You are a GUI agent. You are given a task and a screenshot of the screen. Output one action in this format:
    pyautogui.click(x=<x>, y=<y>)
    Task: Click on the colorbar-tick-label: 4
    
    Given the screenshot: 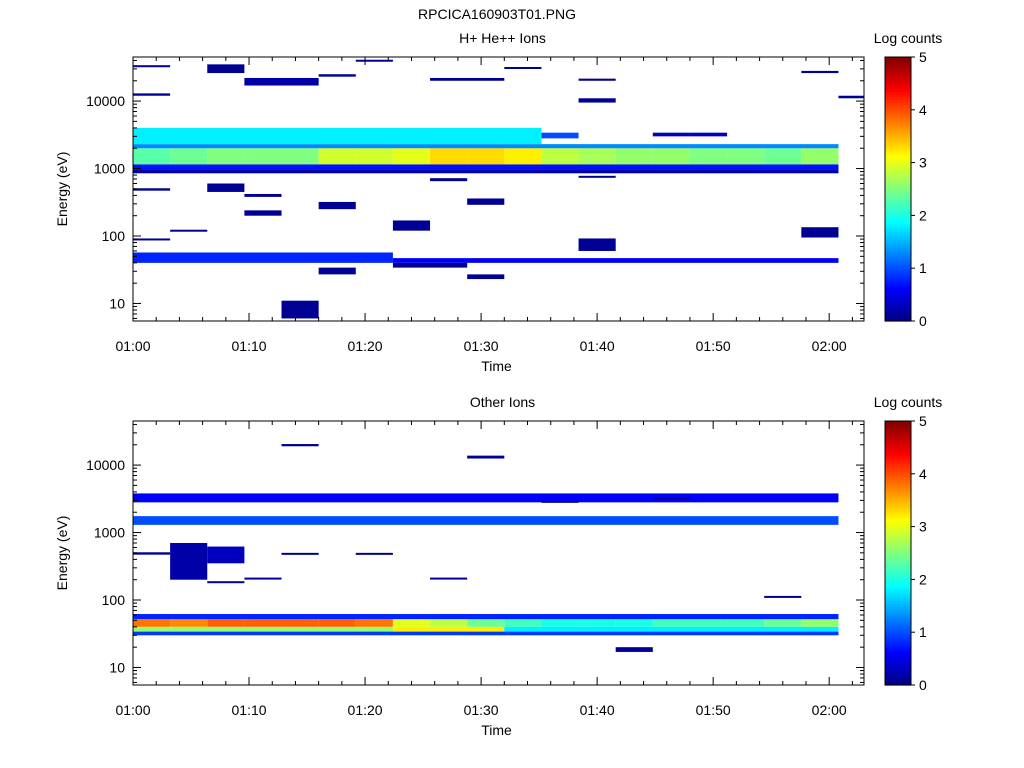 What is the action you would take?
    pyautogui.click(x=923, y=110)
    